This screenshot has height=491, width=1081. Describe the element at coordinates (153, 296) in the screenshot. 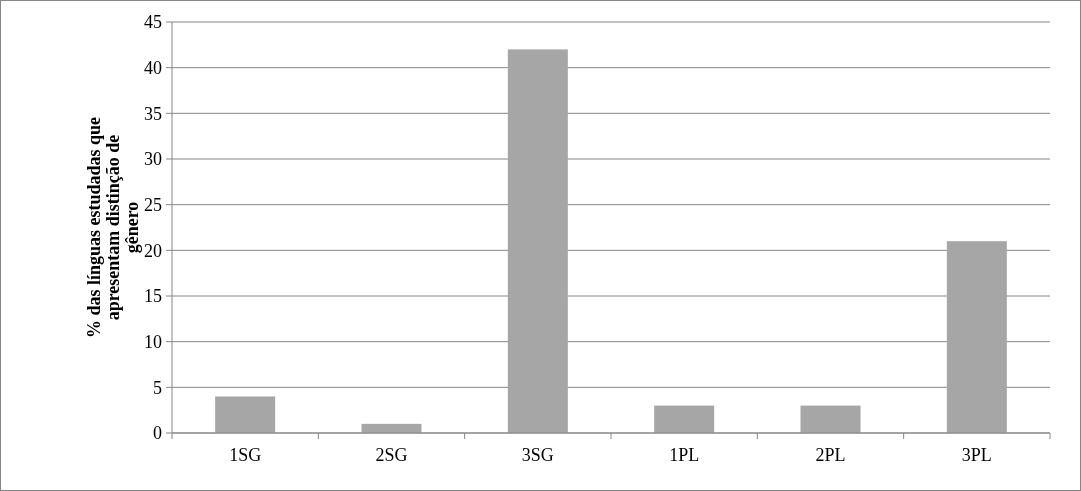

I see `y-tick-label: 15` at that location.